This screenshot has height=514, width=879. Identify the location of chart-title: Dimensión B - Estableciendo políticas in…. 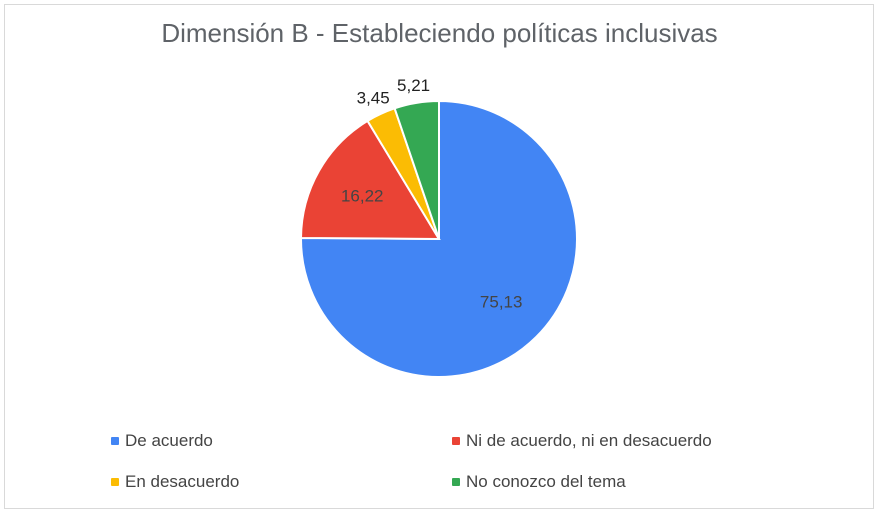
(439, 33).